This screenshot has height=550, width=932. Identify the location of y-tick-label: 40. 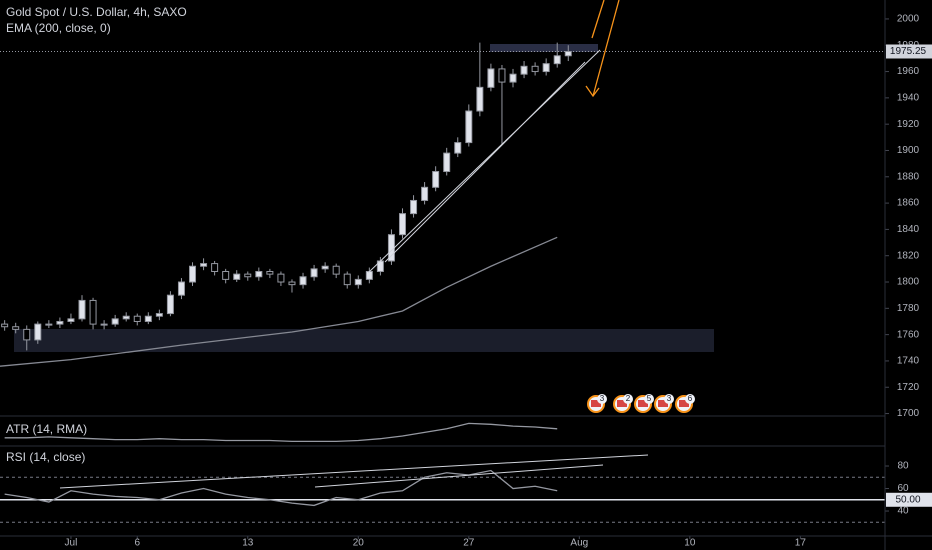
(903, 511).